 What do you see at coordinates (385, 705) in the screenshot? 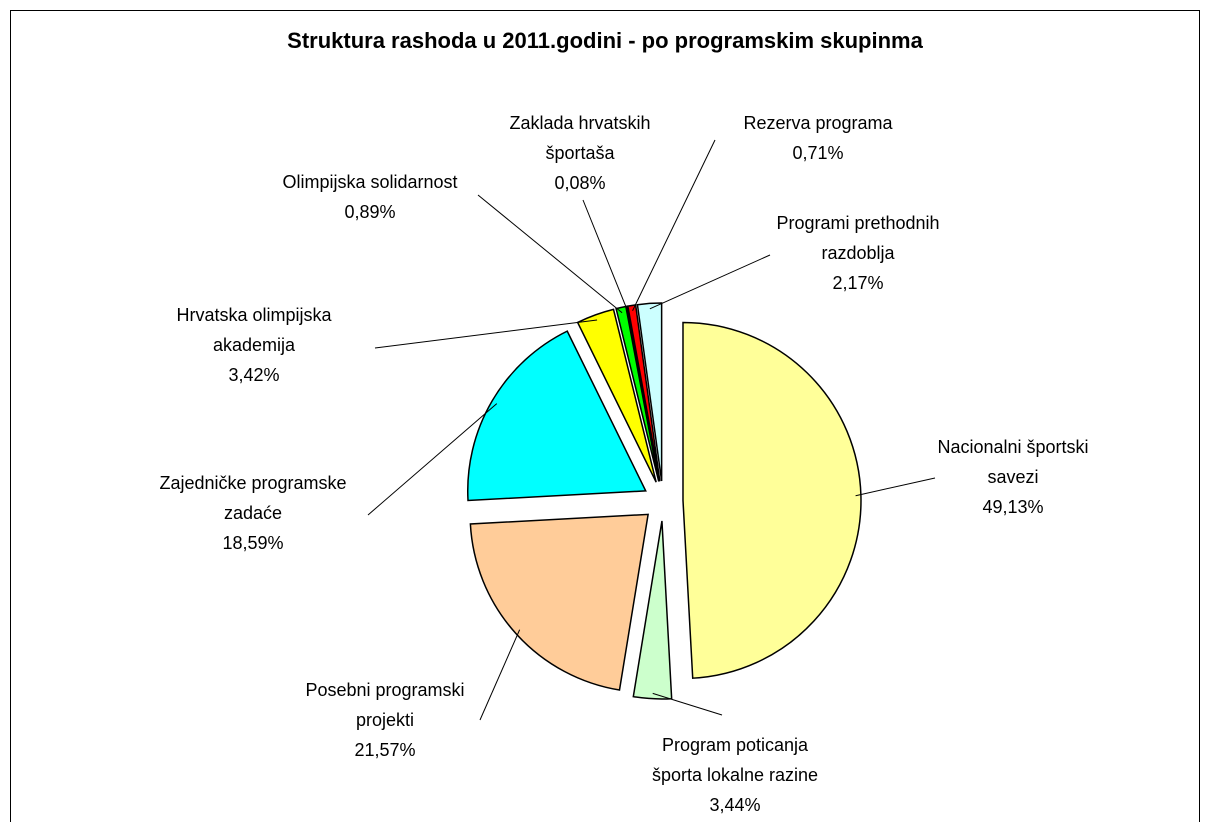
I see `slice-label: Posebni programski projekti` at bounding box center [385, 705].